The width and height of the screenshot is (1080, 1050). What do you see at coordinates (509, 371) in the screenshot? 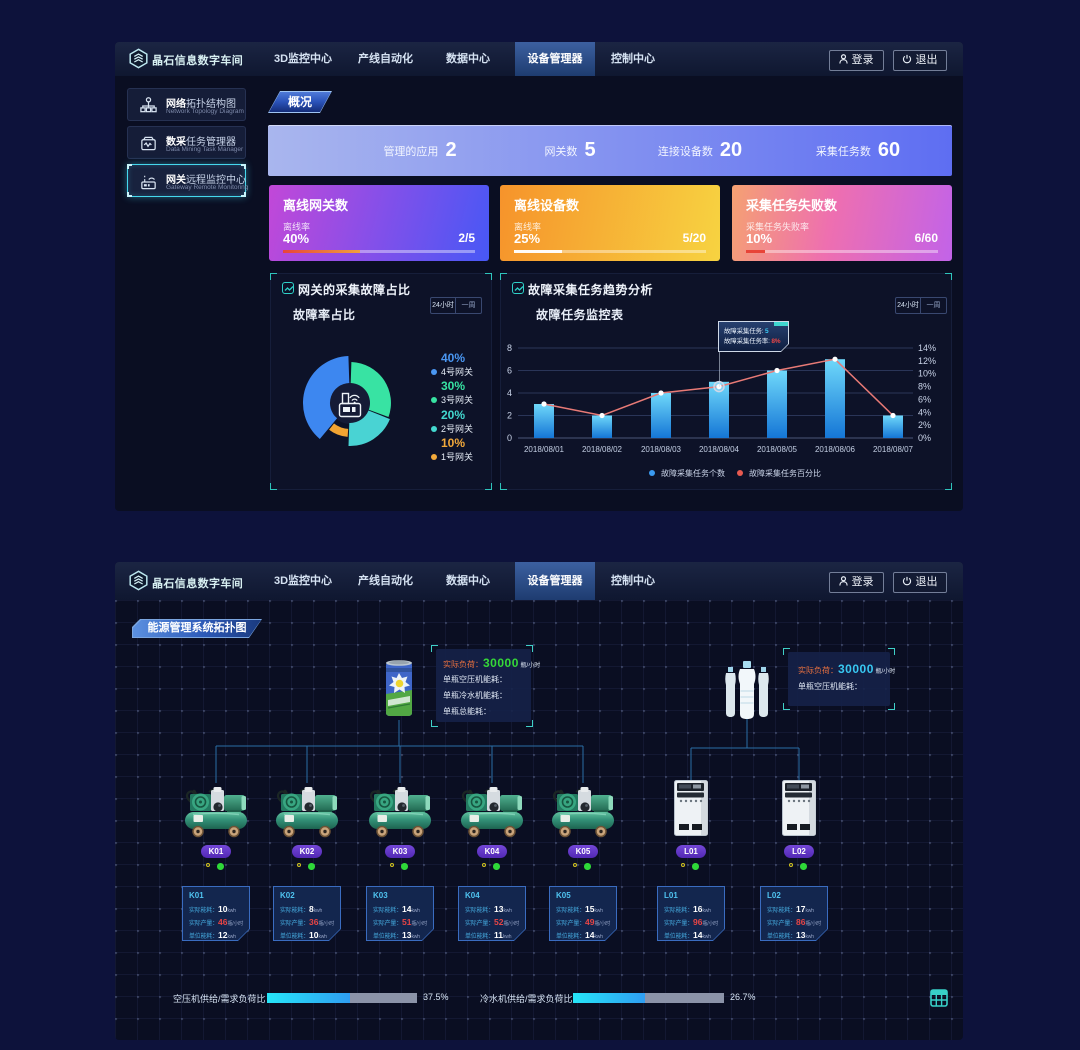
I see `svg-text: 6` at bounding box center [509, 371].